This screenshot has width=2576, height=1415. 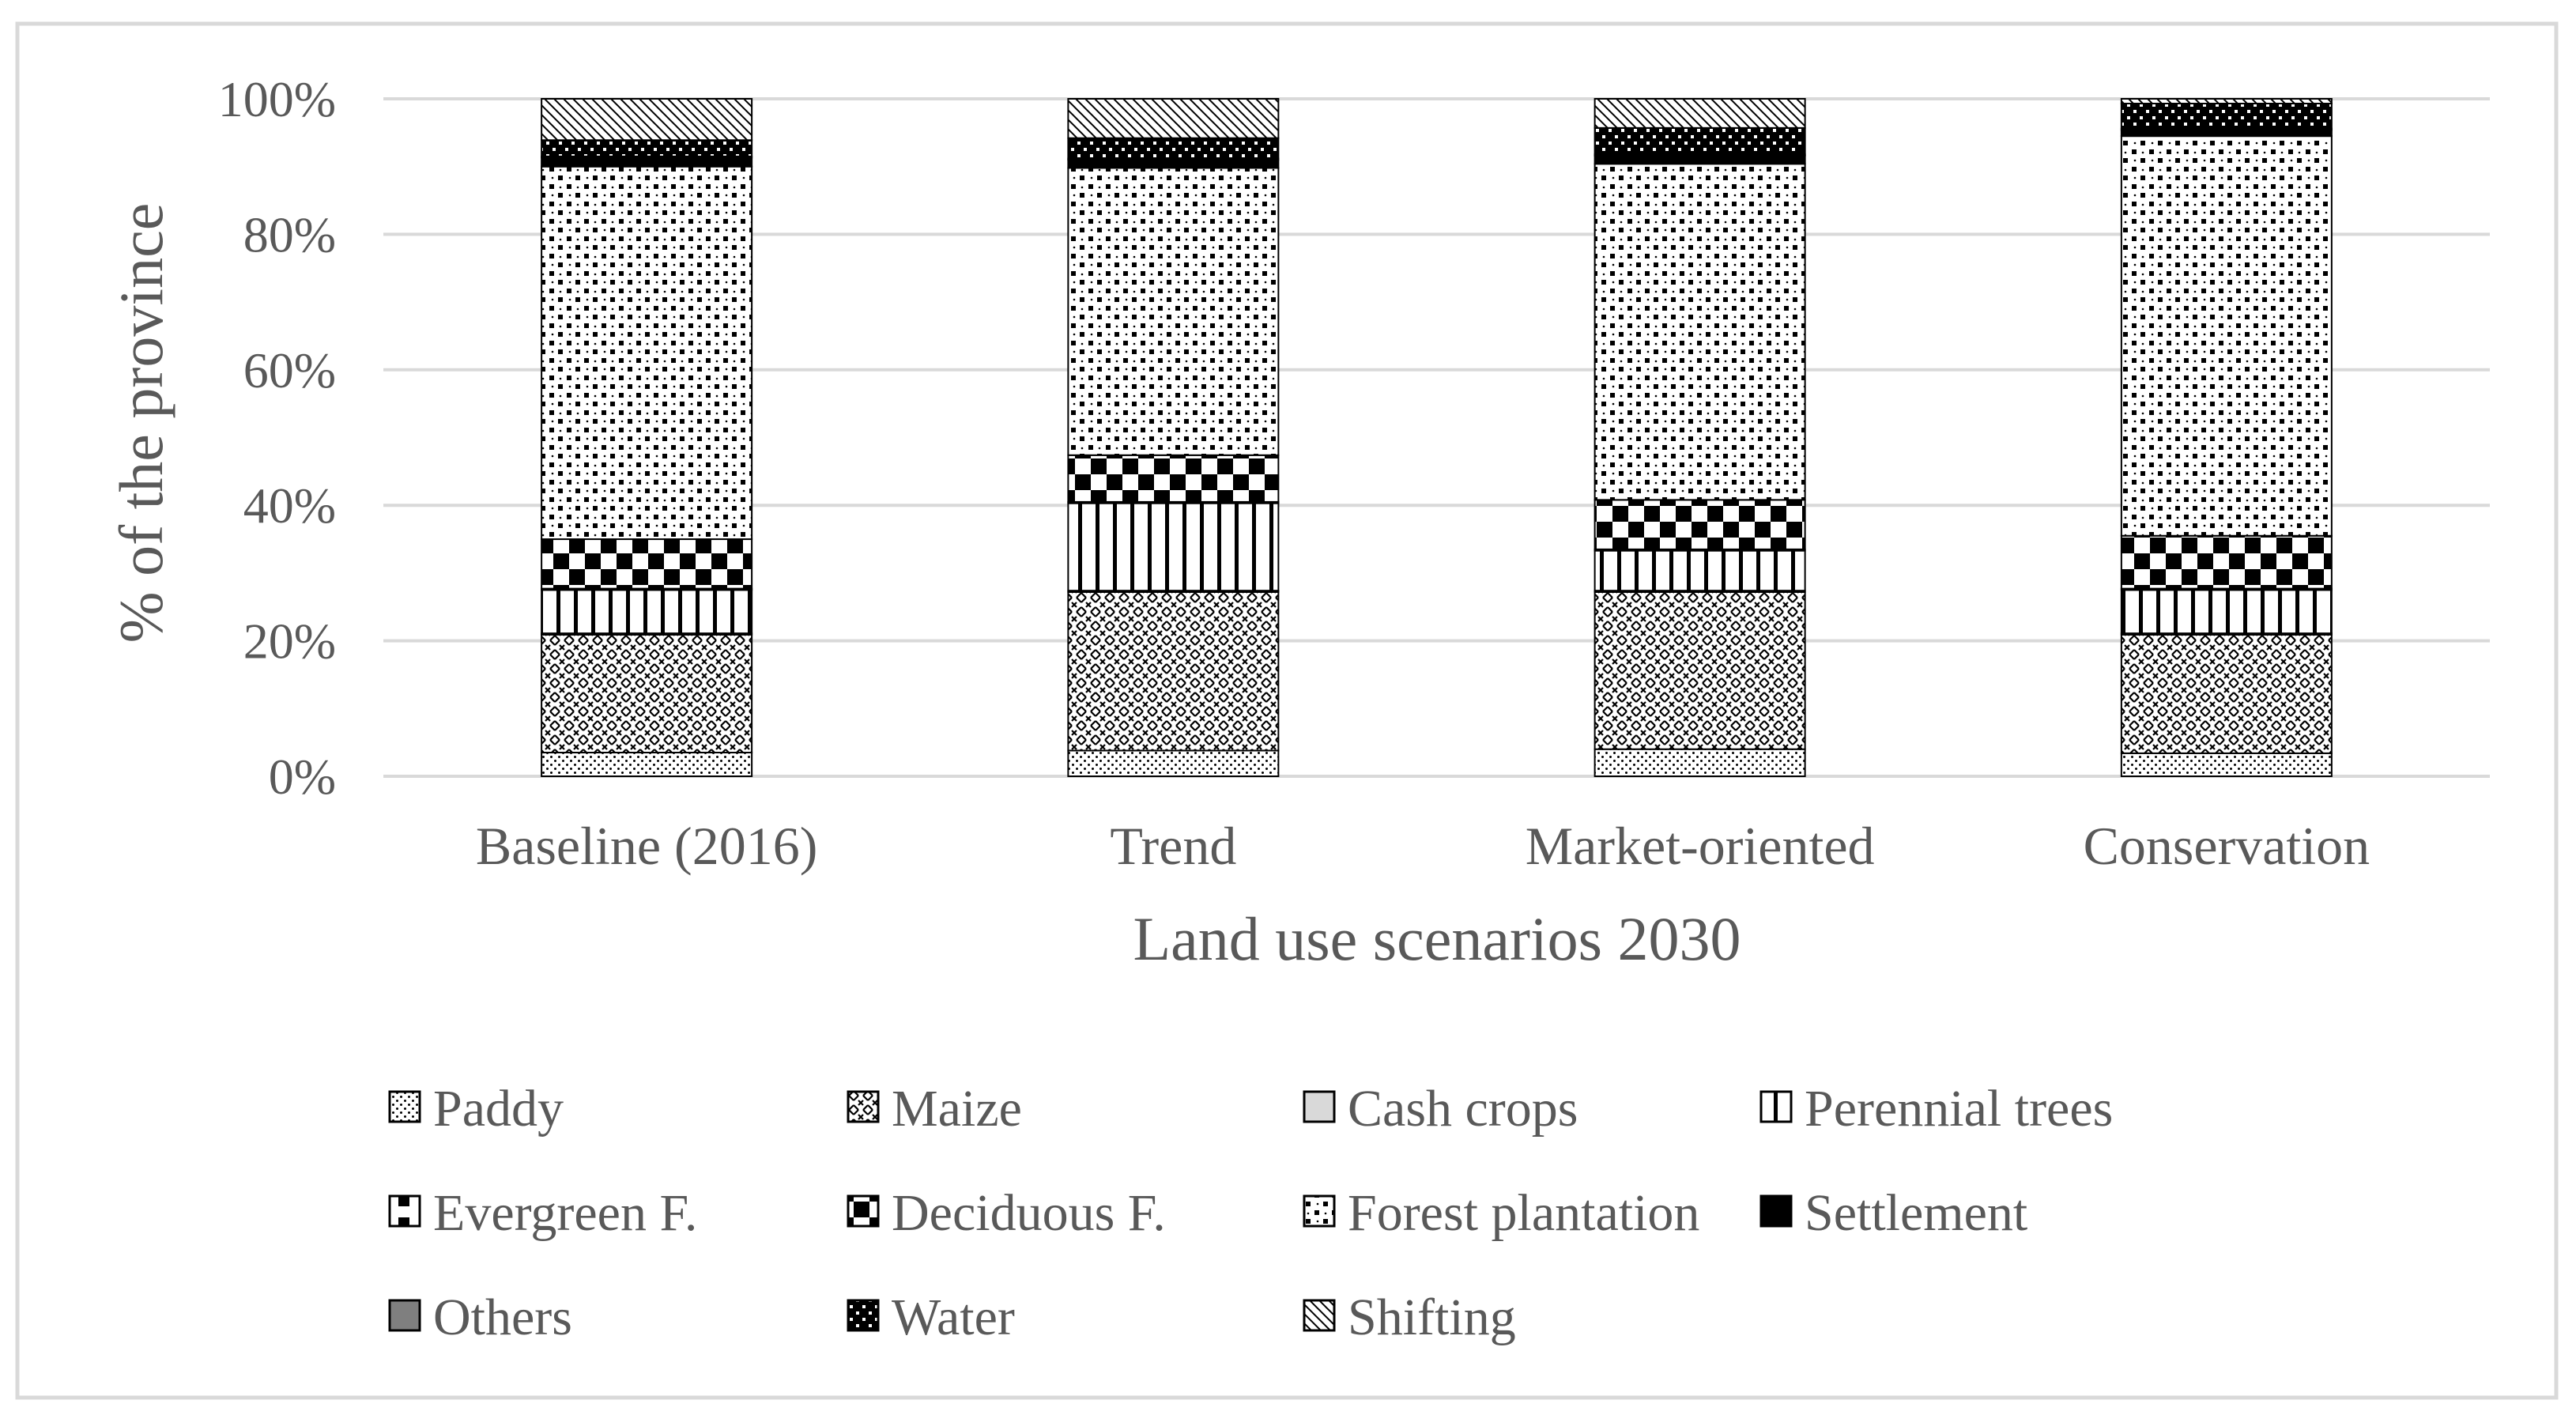 What do you see at coordinates (1437, 939) in the screenshot?
I see `x-axis-title: Land use scenarios 2030` at bounding box center [1437, 939].